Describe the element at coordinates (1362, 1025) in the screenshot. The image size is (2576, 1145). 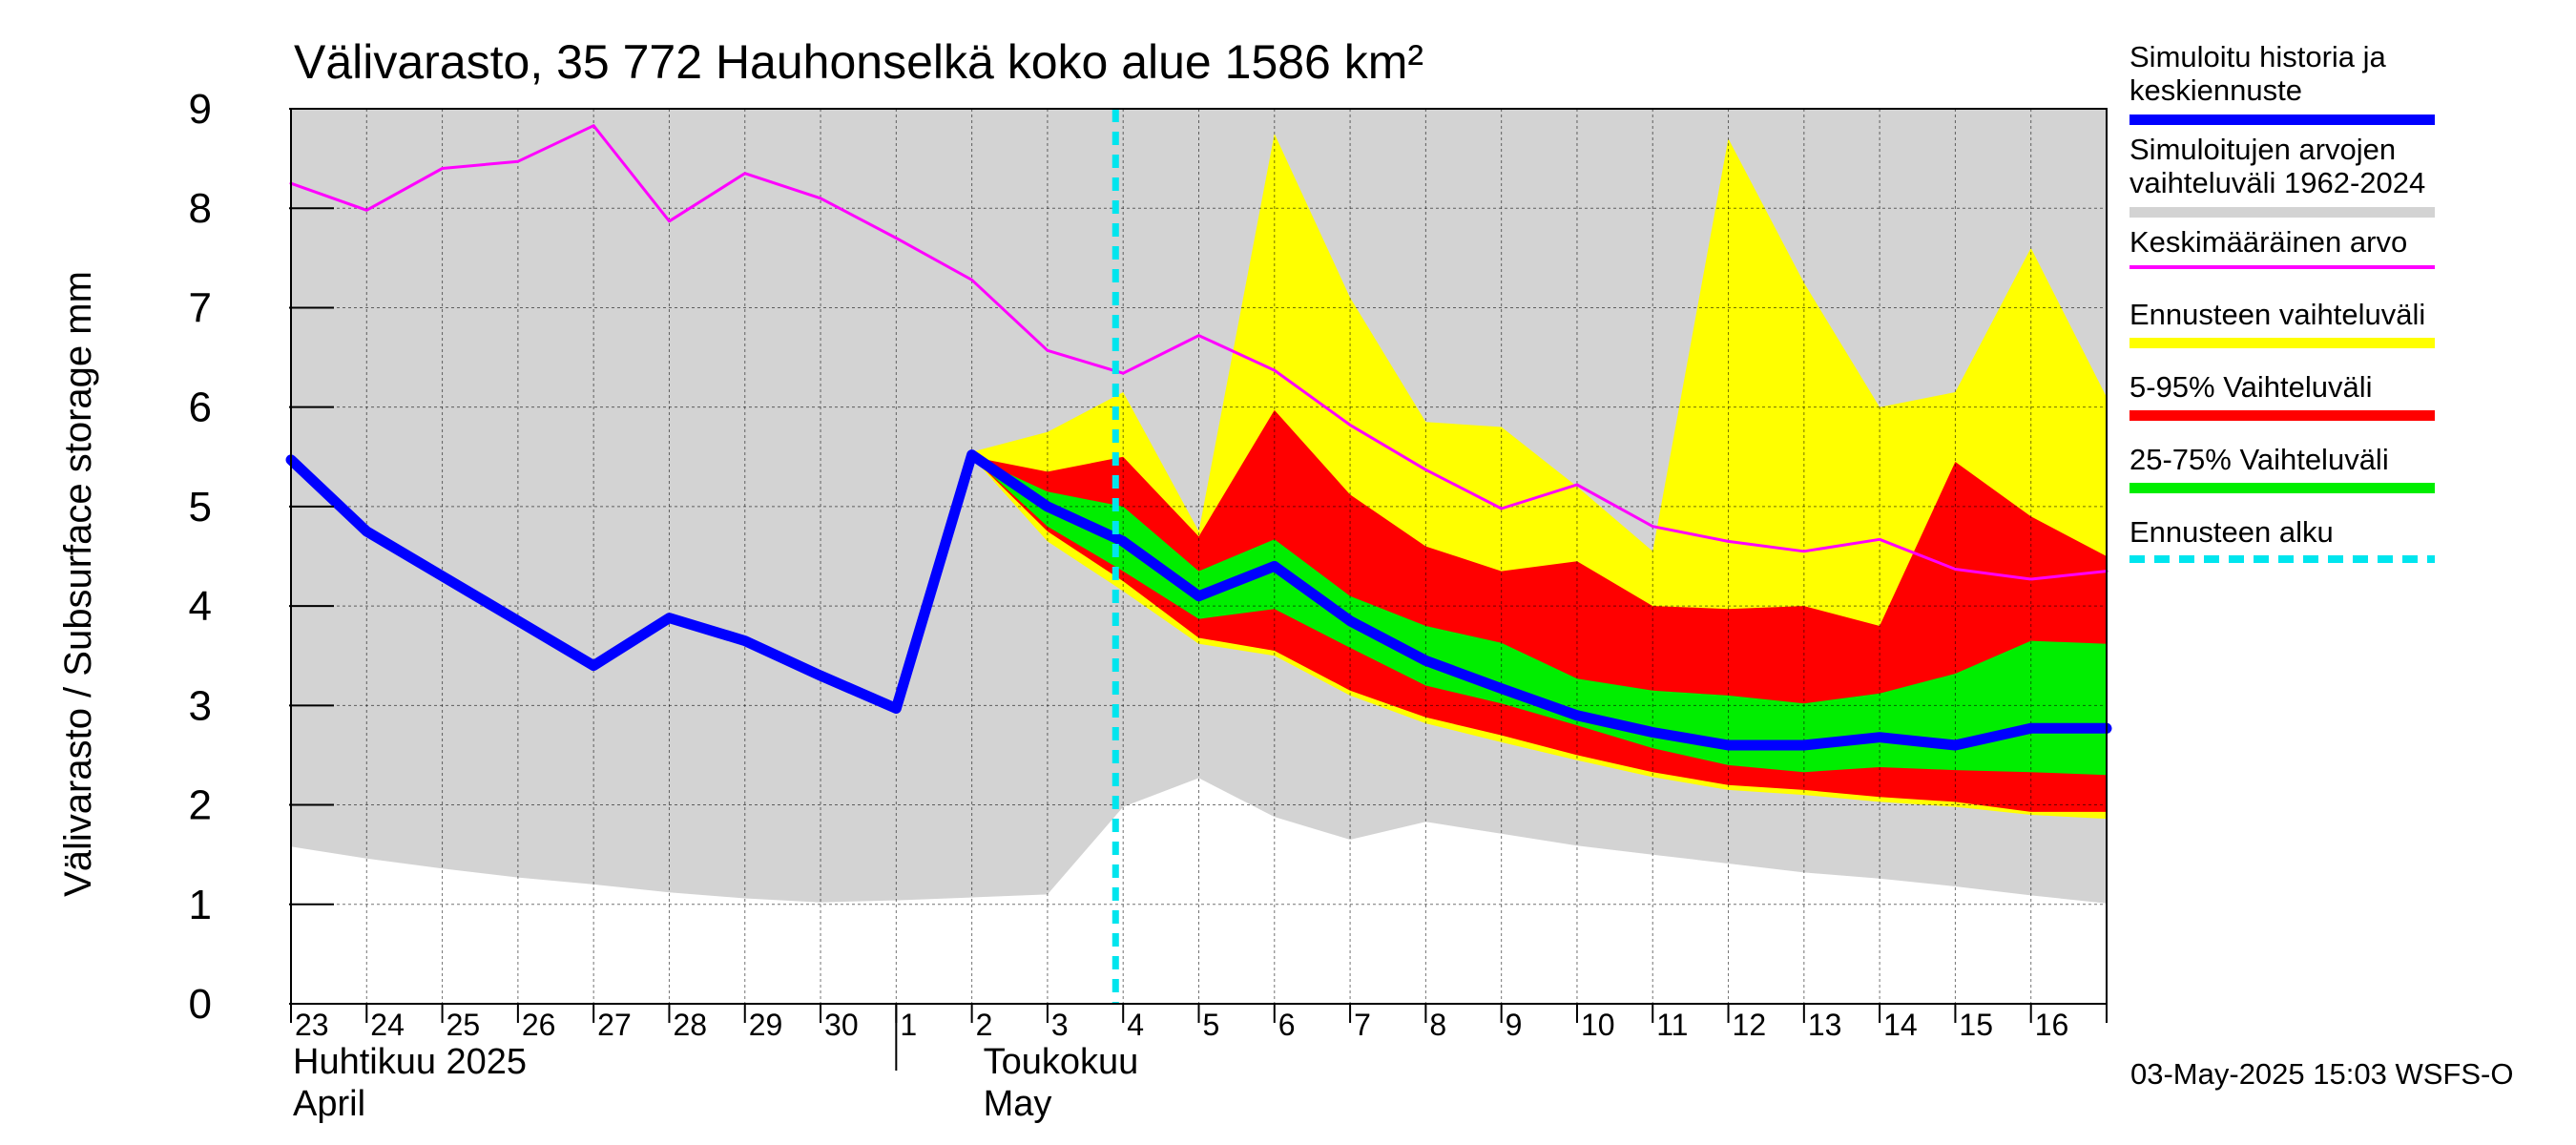
I see `x-tick-label: 7` at that location.